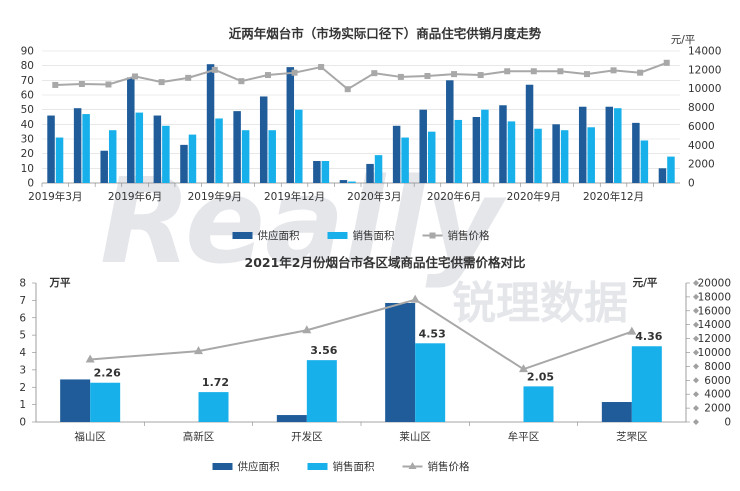 This screenshot has width=740, height=491. What do you see at coordinates (432, 235) in the screenshot?
I see `legend-marker` at bounding box center [432, 235].